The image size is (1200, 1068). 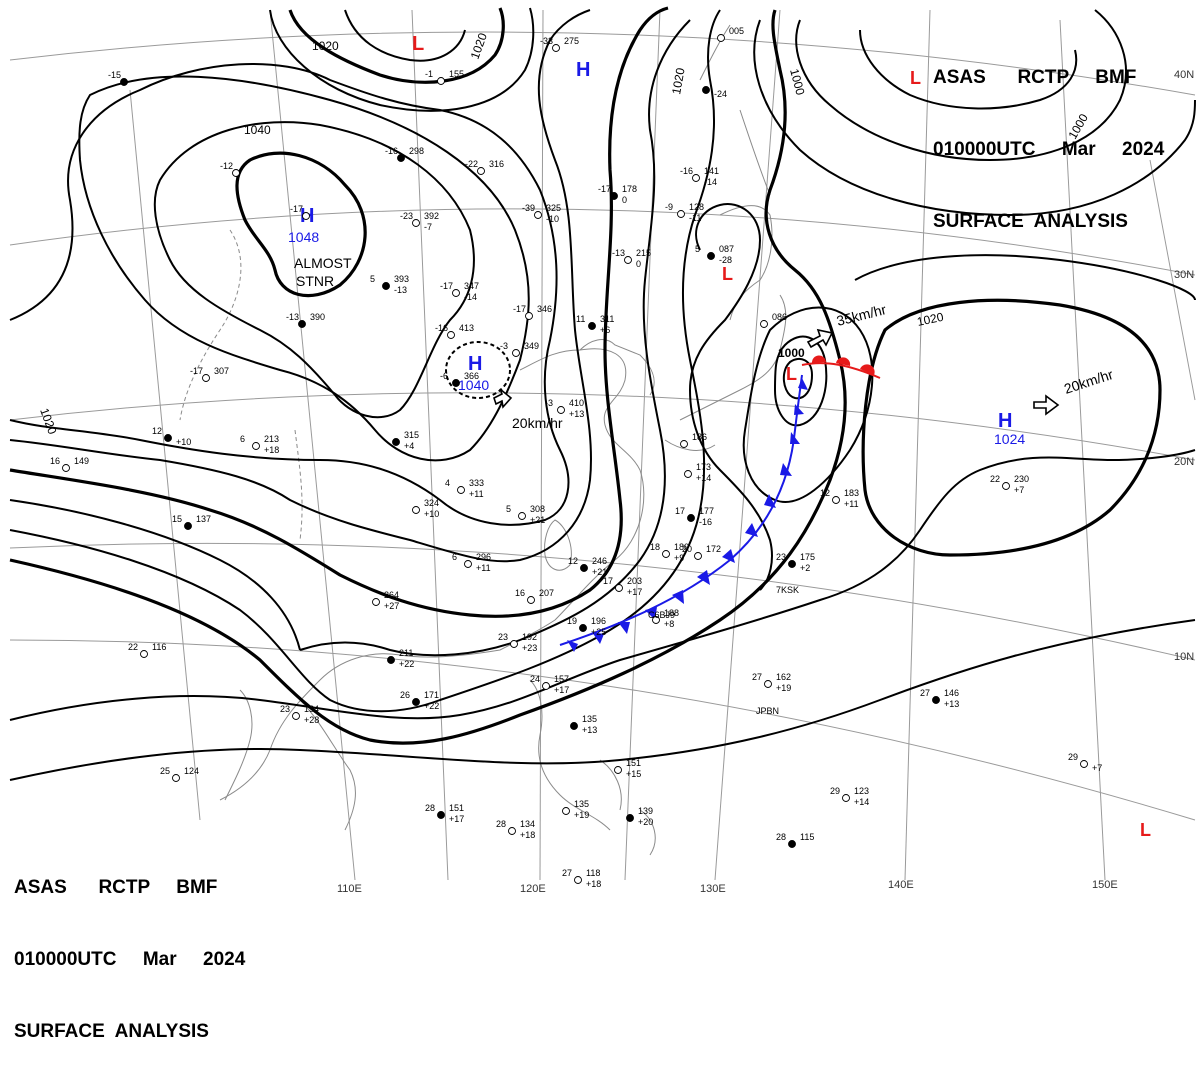 I want to click on lat-20n, so click(x=602, y=426).